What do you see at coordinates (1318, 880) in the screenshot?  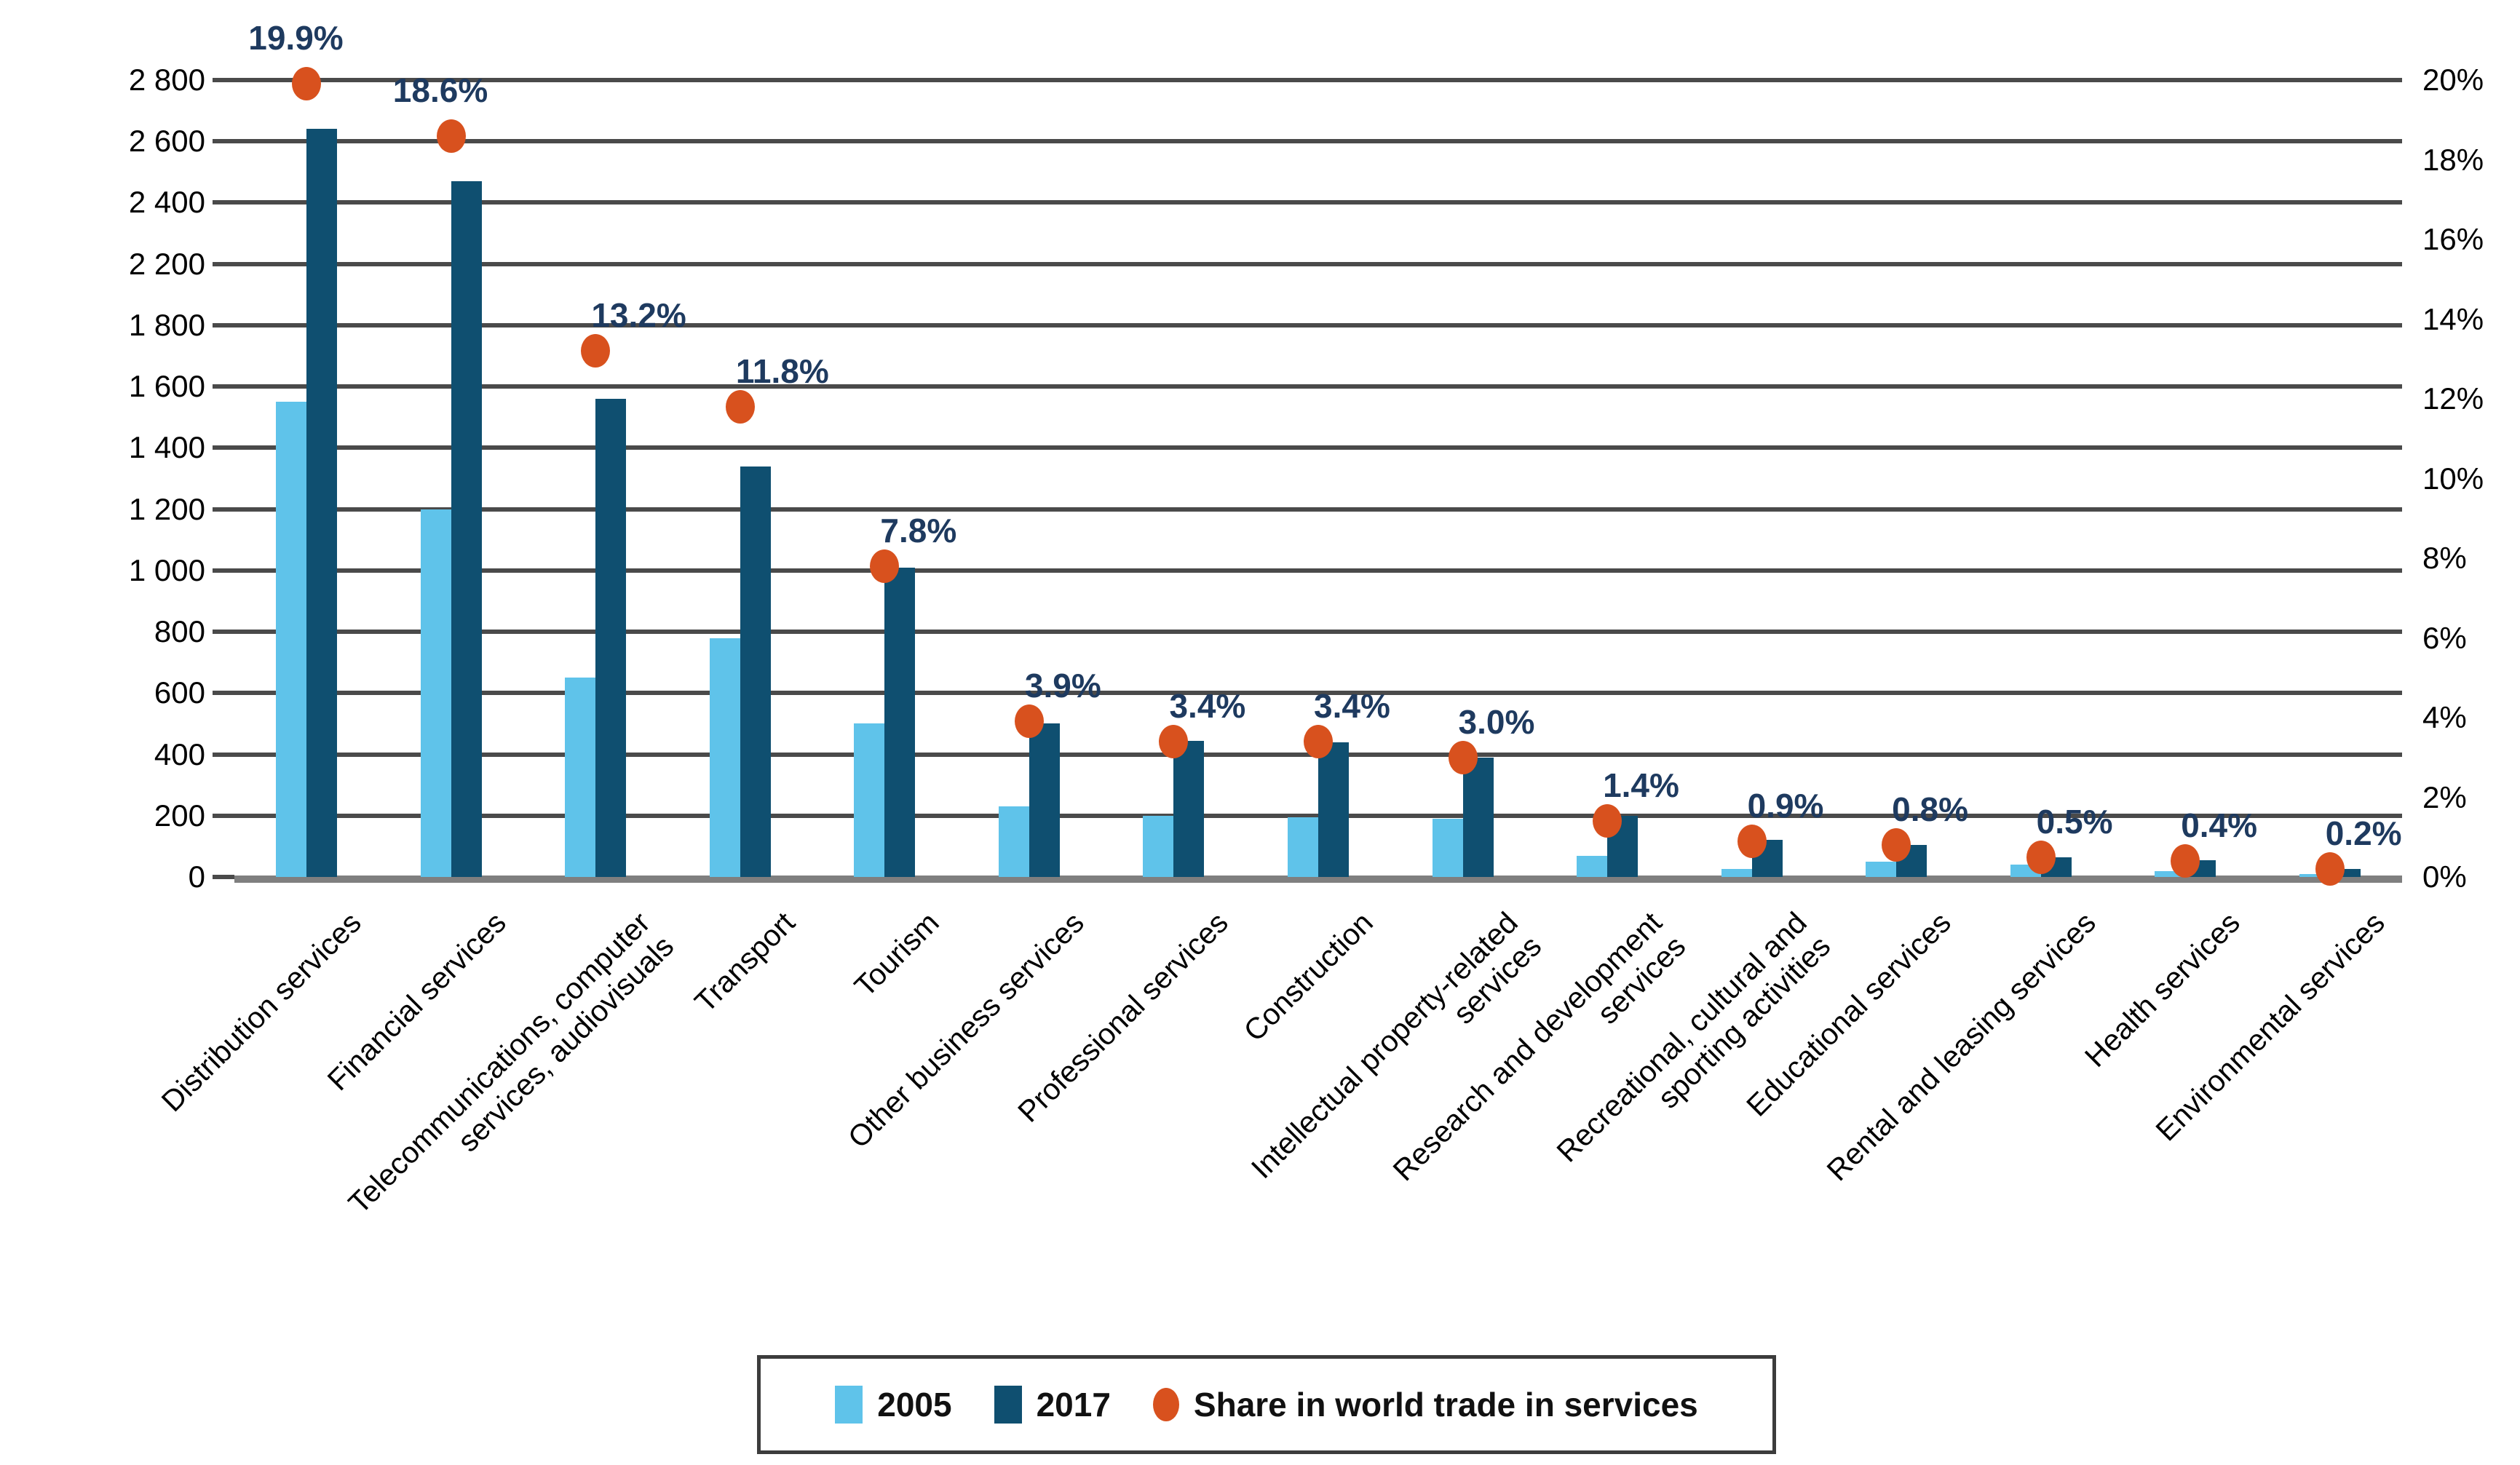 I see `x-axis-baseline` at bounding box center [1318, 880].